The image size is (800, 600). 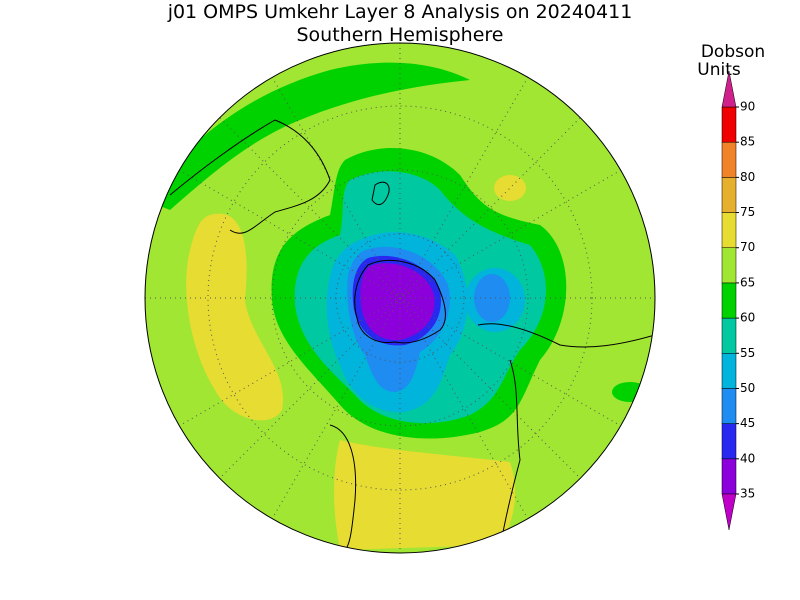 I want to click on colorbar-label: Dobson, so click(x=733, y=52).